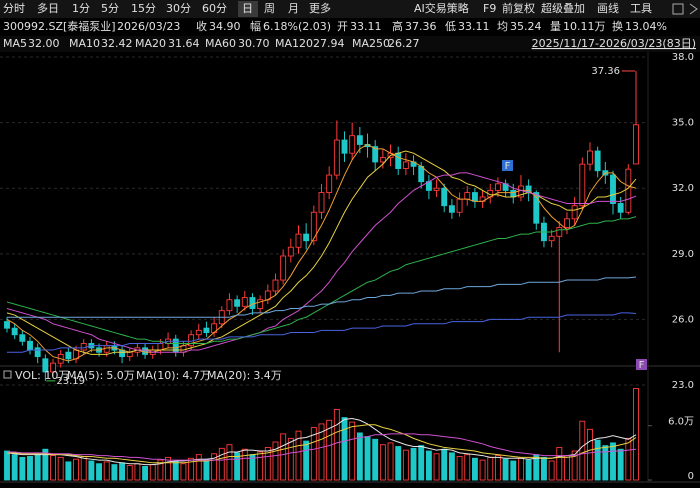 The height and width of the screenshot is (488, 700). Describe the element at coordinates (526, 26) in the screenshot. I see `quote-value: 35.24` at that location.